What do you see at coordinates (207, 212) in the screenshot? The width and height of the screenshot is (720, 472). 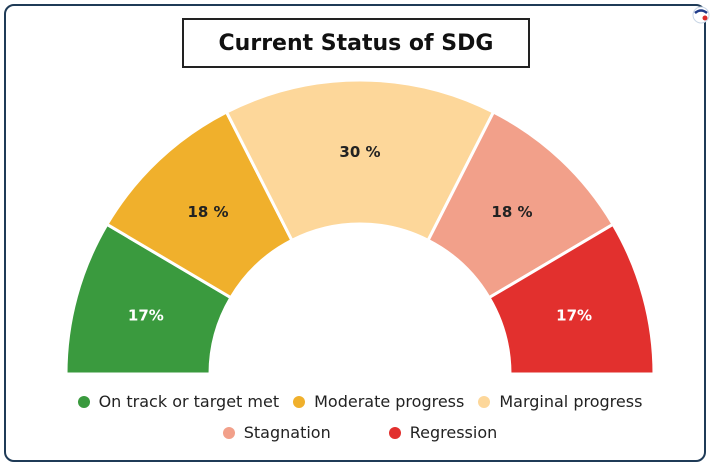 I see `data-label-moderate-progress: 18 %` at bounding box center [207, 212].